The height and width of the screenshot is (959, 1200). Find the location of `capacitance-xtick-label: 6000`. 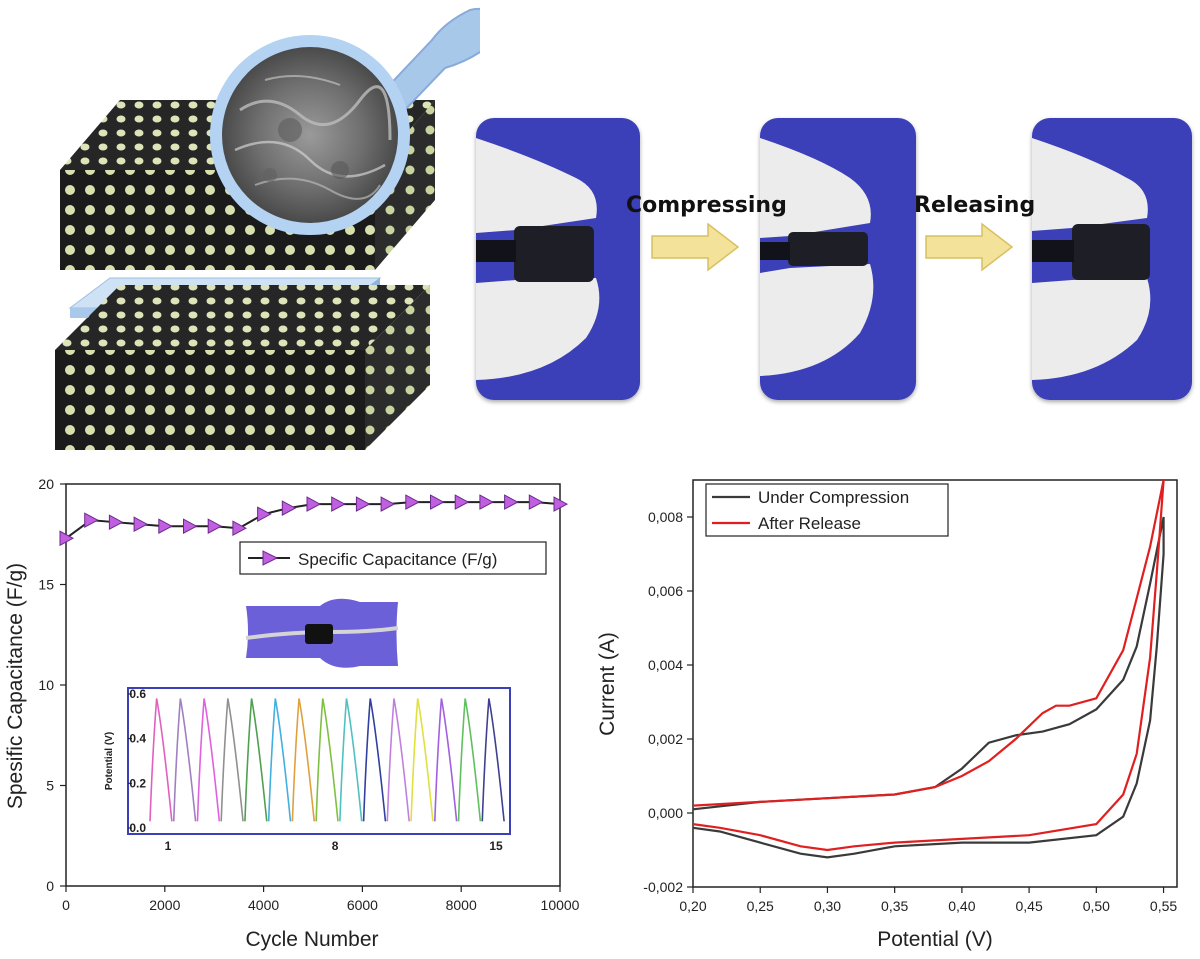

capacitance-xtick-label: 6000 is located at coordinates (362, 905).